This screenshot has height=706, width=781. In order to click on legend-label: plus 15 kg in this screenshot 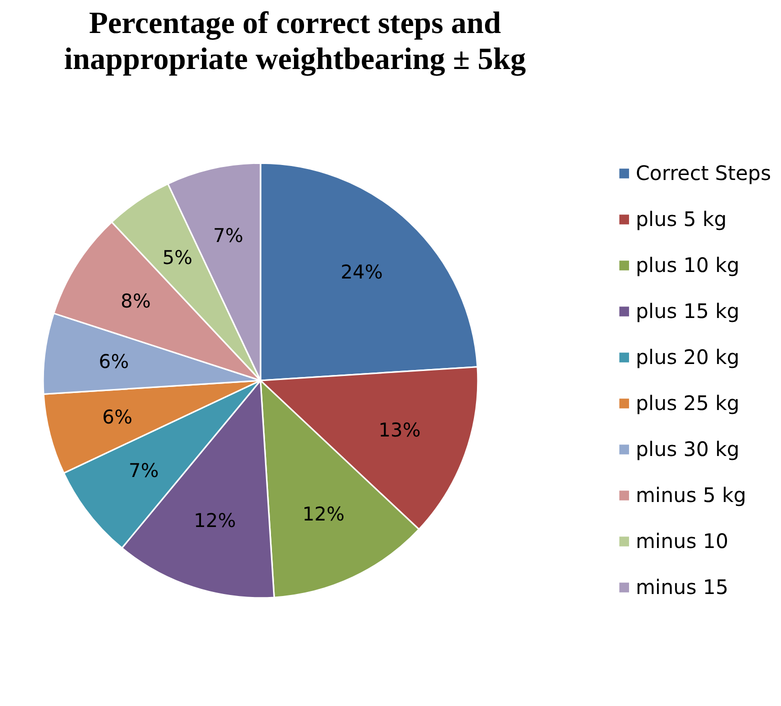, I will do `click(688, 311)`.